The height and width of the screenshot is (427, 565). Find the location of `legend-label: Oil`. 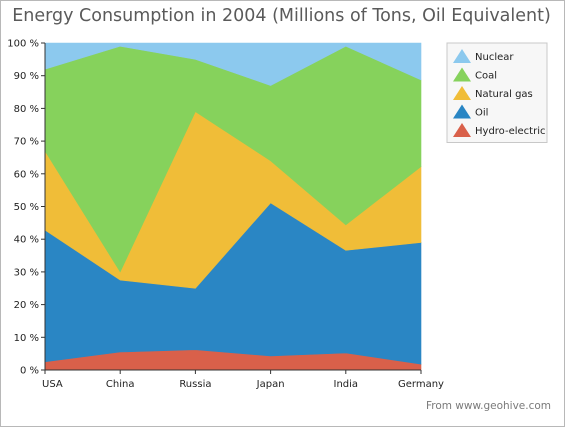

legend-label: Oil is located at coordinates (481, 113).